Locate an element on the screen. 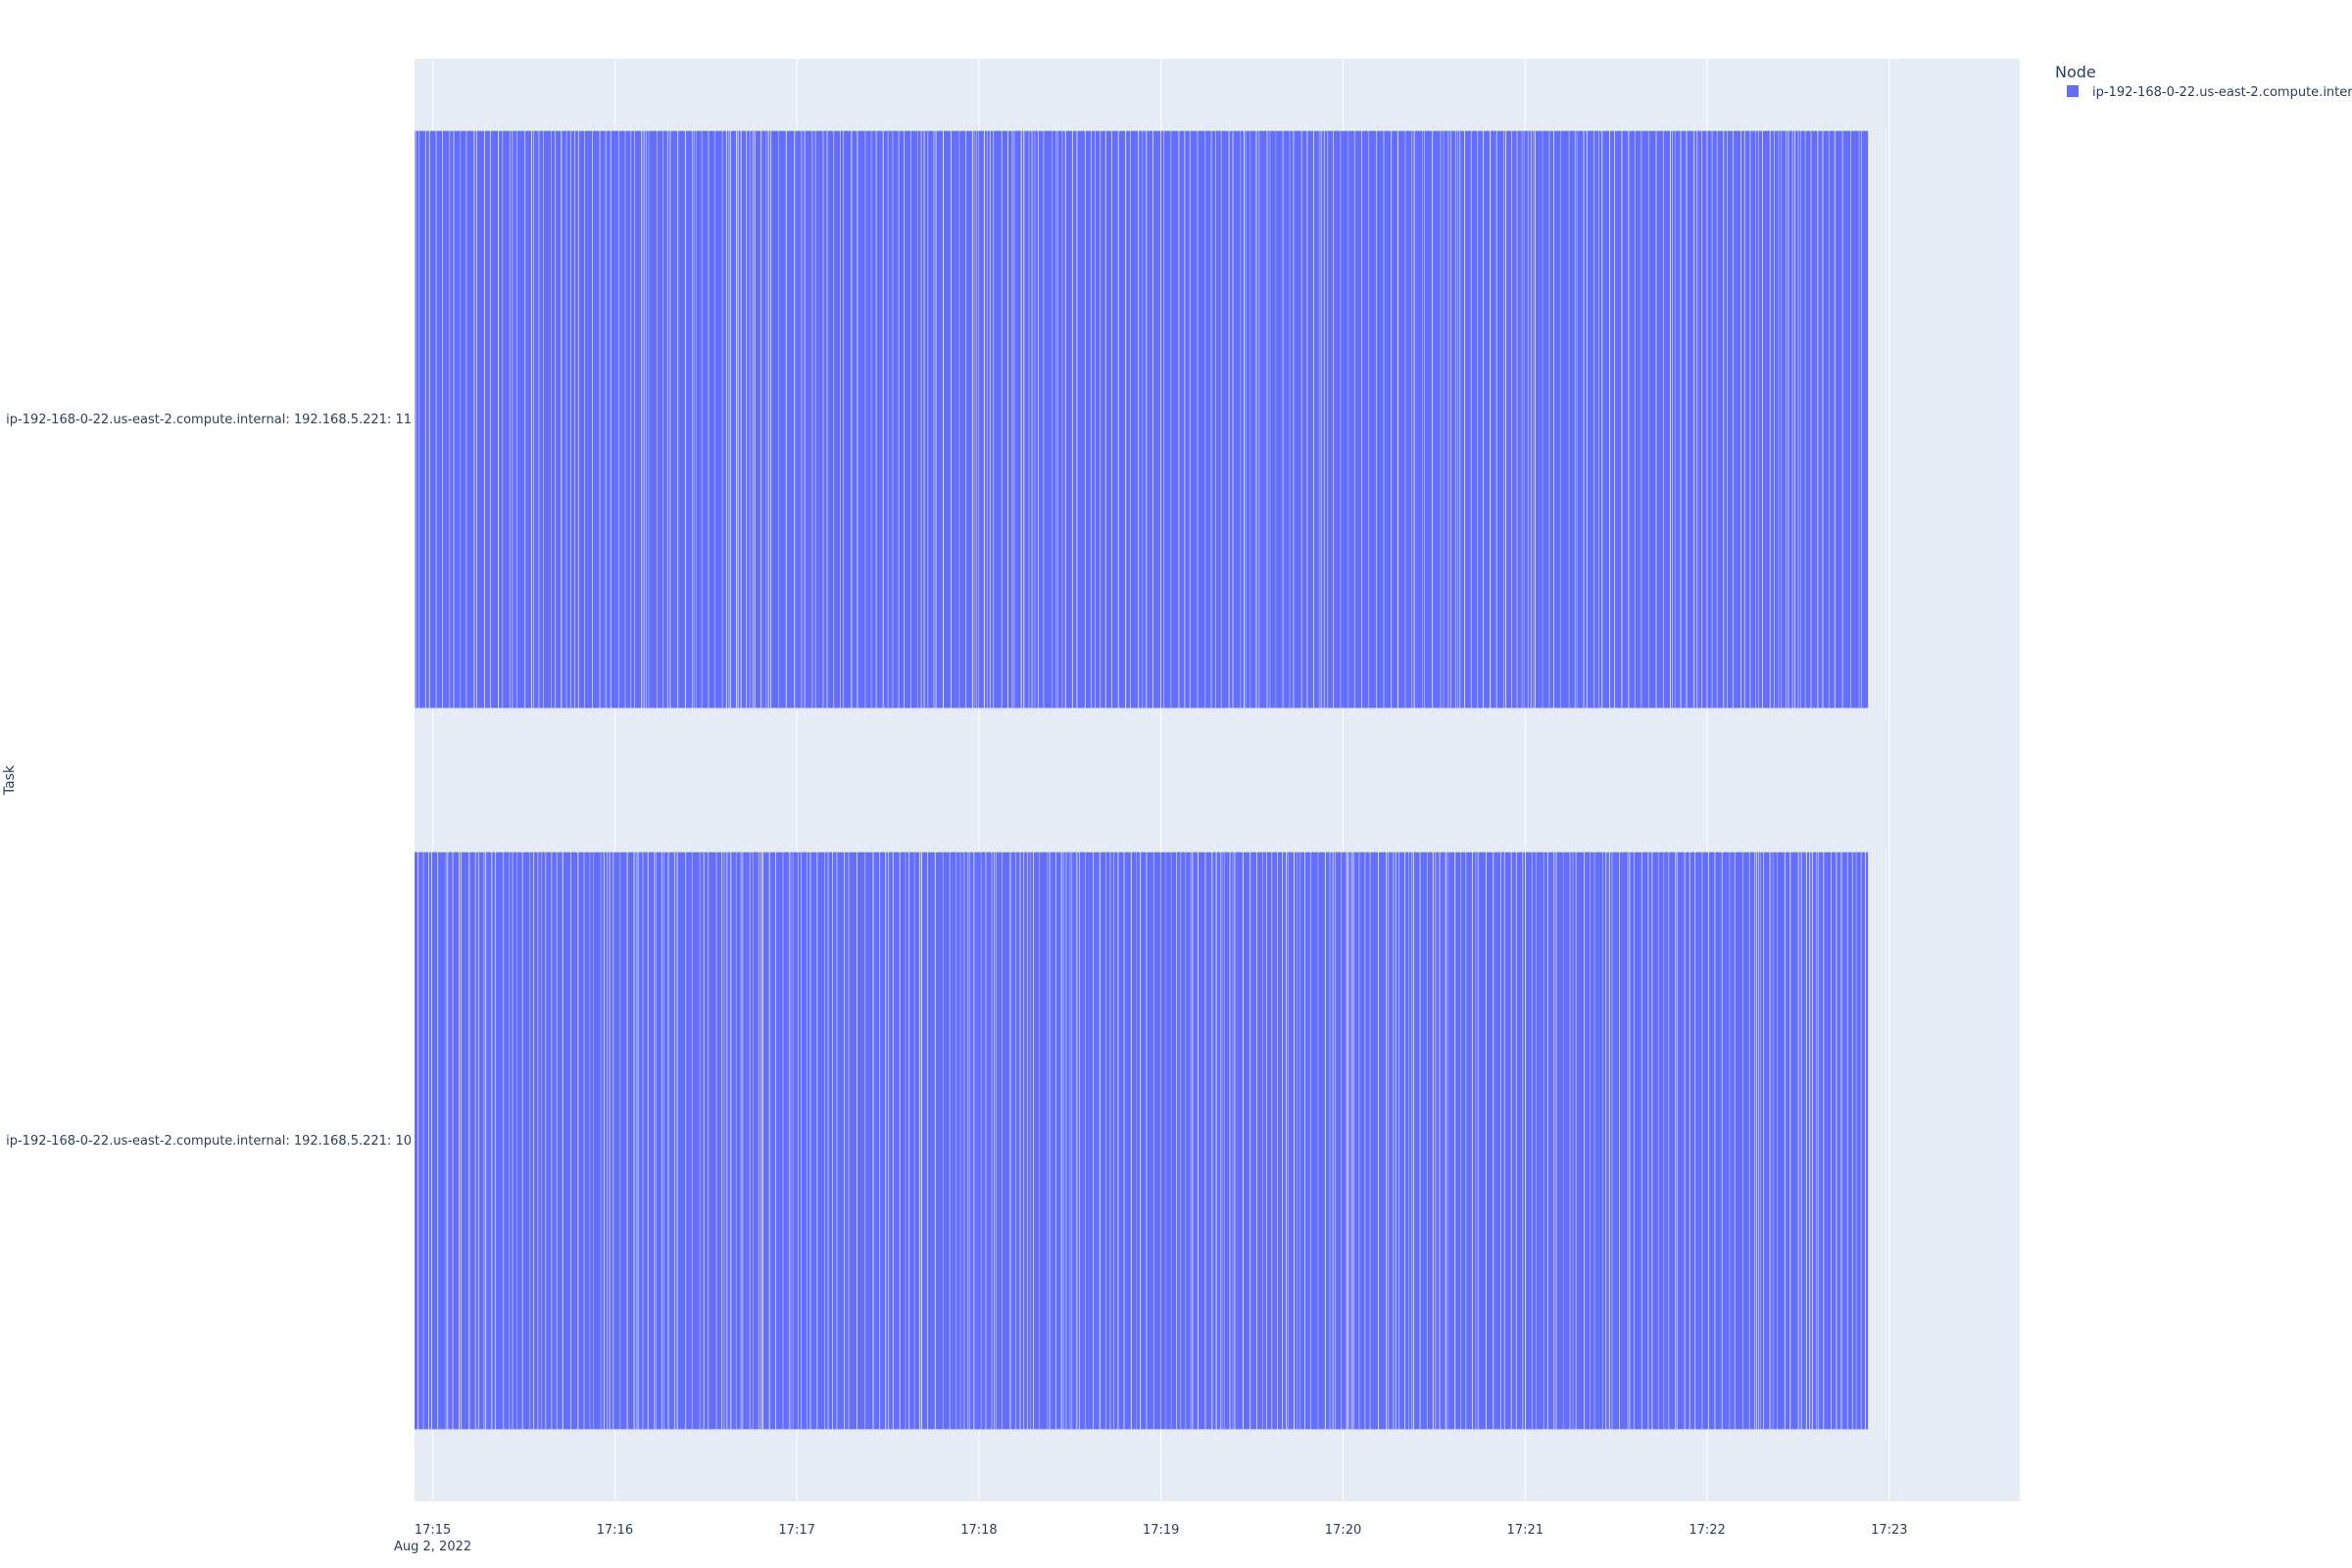  x-tick-label: 17:21 is located at coordinates (1525, 1530).